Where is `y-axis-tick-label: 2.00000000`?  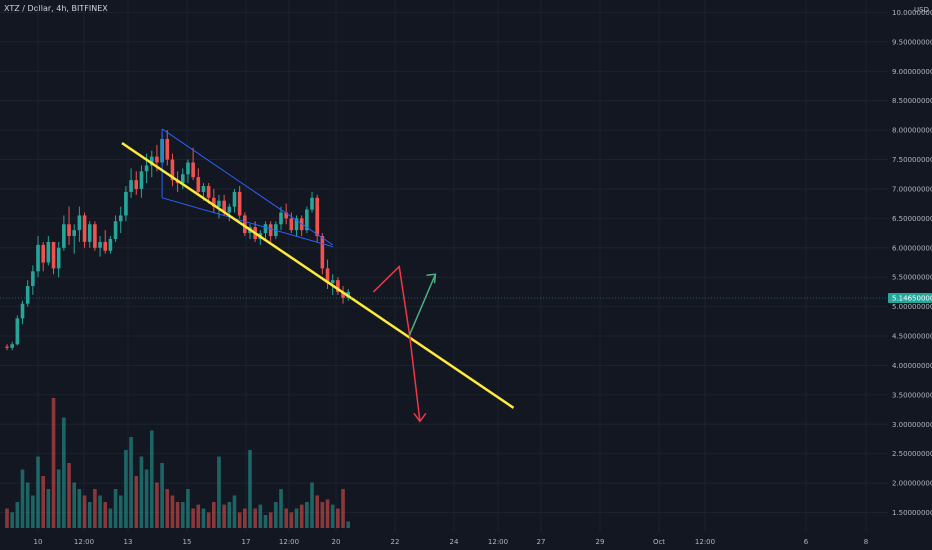 y-axis-tick-label: 2.00000000 is located at coordinates (912, 484).